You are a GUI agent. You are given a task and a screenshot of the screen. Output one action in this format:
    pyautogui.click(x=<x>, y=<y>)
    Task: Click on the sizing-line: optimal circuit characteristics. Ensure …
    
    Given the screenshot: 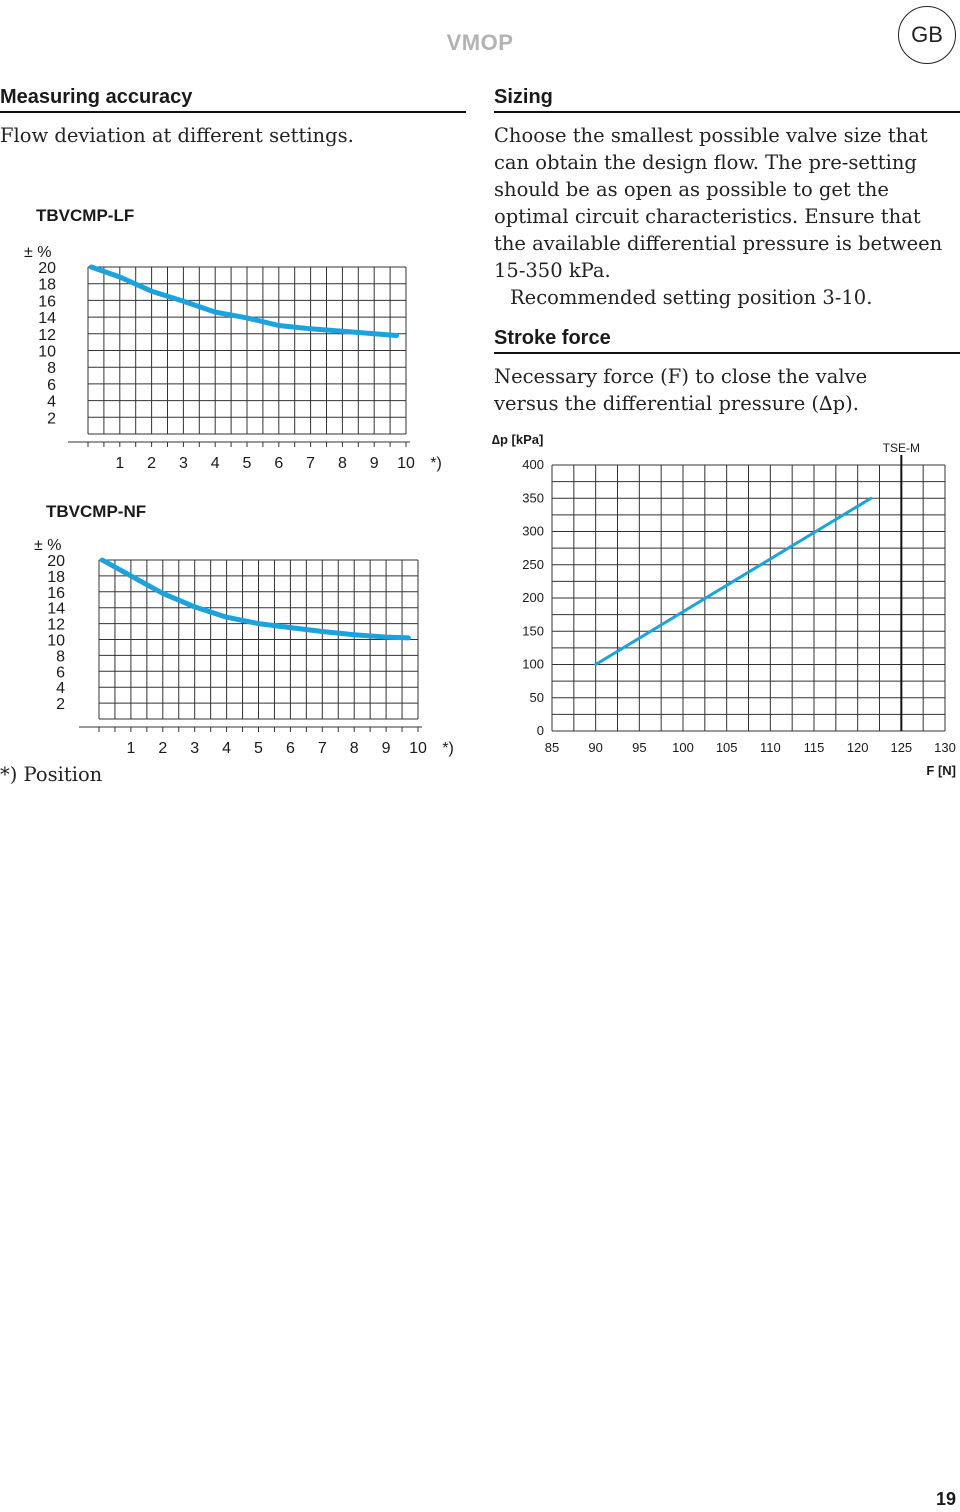 What is the action you would take?
    pyautogui.click(x=707, y=216)
    